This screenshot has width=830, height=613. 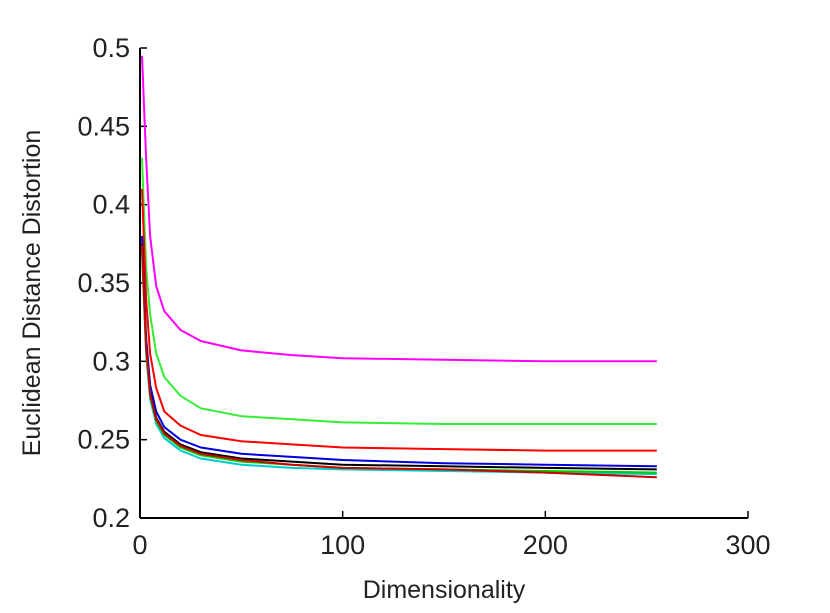 I want to click on x-tick-label: 0, so click(x=139, y=545).